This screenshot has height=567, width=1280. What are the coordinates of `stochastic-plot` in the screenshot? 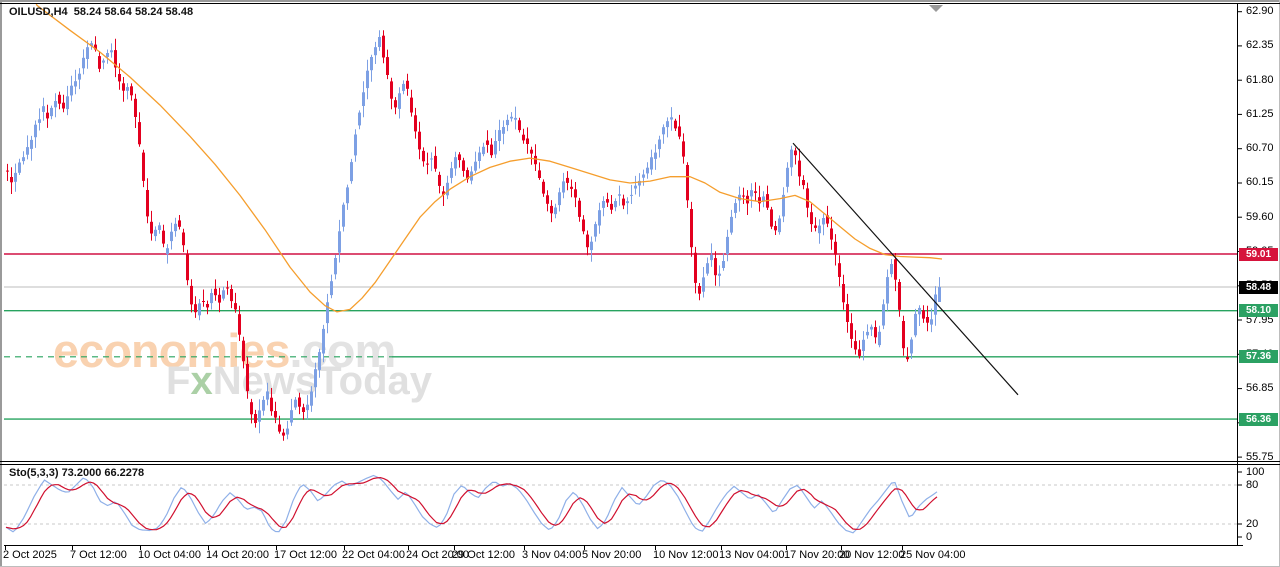 It's located at (620, 504).